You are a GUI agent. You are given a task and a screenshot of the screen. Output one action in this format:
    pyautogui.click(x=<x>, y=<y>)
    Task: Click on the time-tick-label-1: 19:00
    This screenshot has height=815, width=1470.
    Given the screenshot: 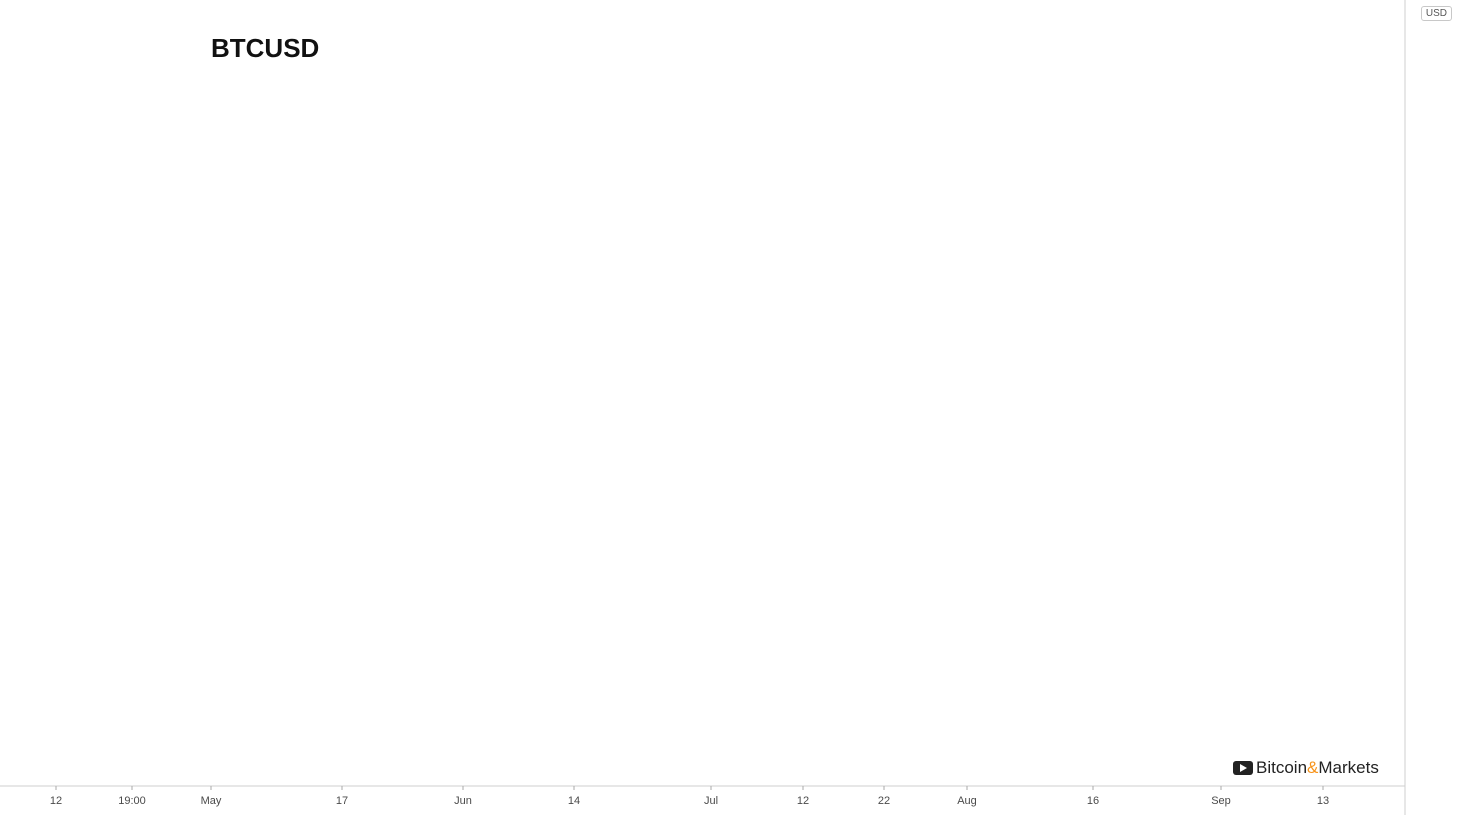 What is the action you would take?
    pyautogui.click(x=132, y=801)
    